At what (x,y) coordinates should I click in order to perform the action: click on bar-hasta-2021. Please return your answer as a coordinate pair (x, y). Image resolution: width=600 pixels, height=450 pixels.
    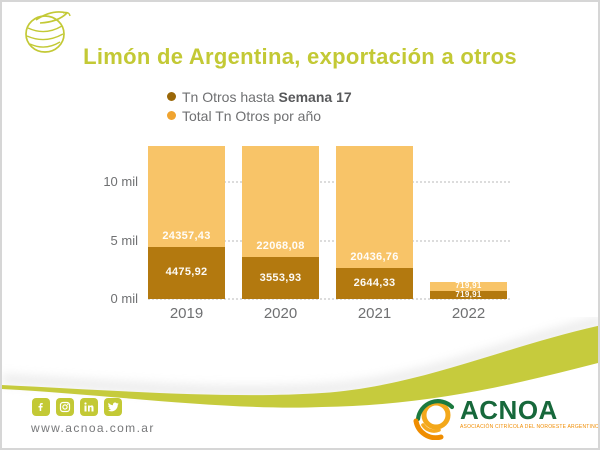
    Looking at the image, I should click on (374, 283).